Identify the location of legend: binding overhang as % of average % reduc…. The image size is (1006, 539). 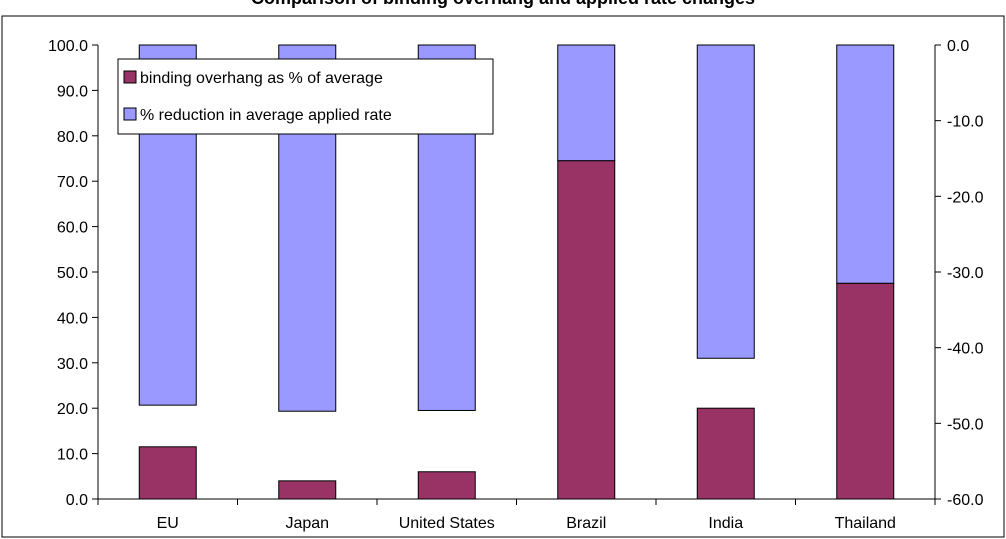
(305, 96).